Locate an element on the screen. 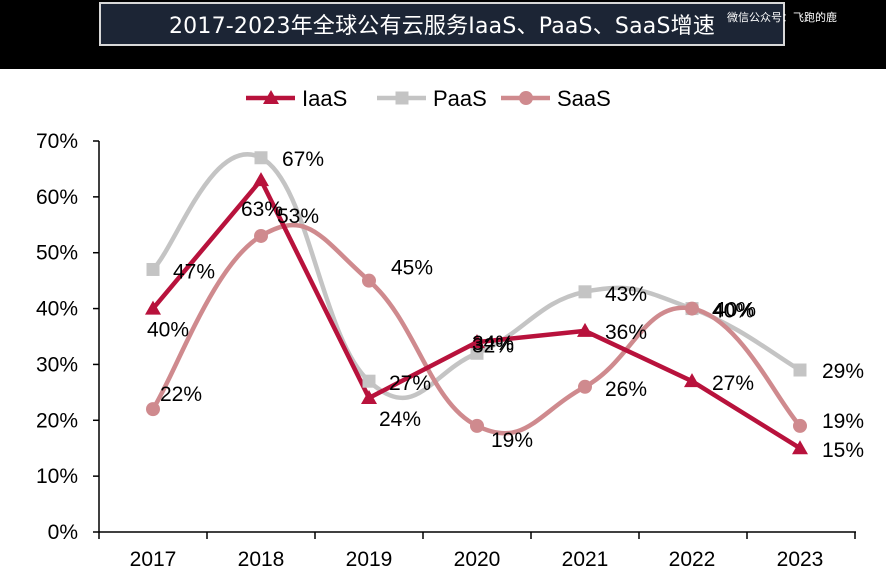 This screenshot has height=586, width=886. y-tick-label: 50% is located at coordinates (57, 253).